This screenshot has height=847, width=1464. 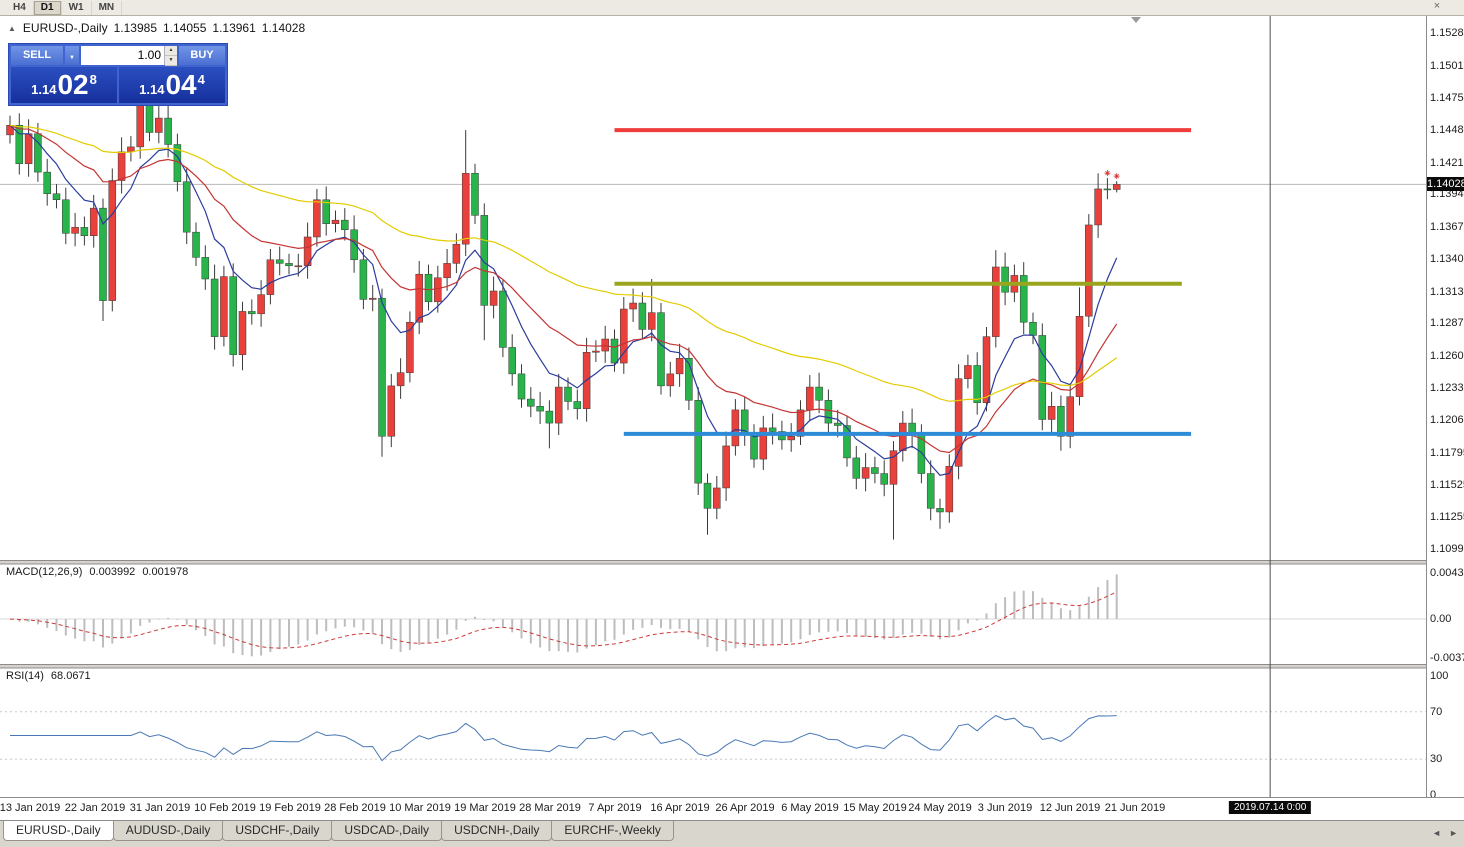 What do you see at coordinates (1447, 484) in the screenshot?
I see `price-axis-label: 1.11525` at bounding box center [1447, 484].